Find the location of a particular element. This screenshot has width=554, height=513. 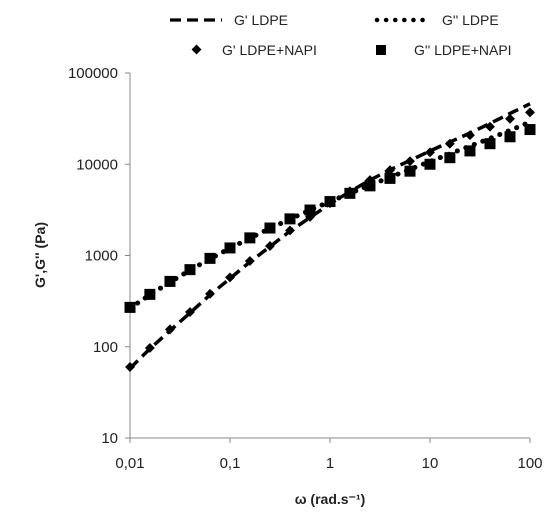

y-tick-label: 100 is located at coordinates (105, 347).